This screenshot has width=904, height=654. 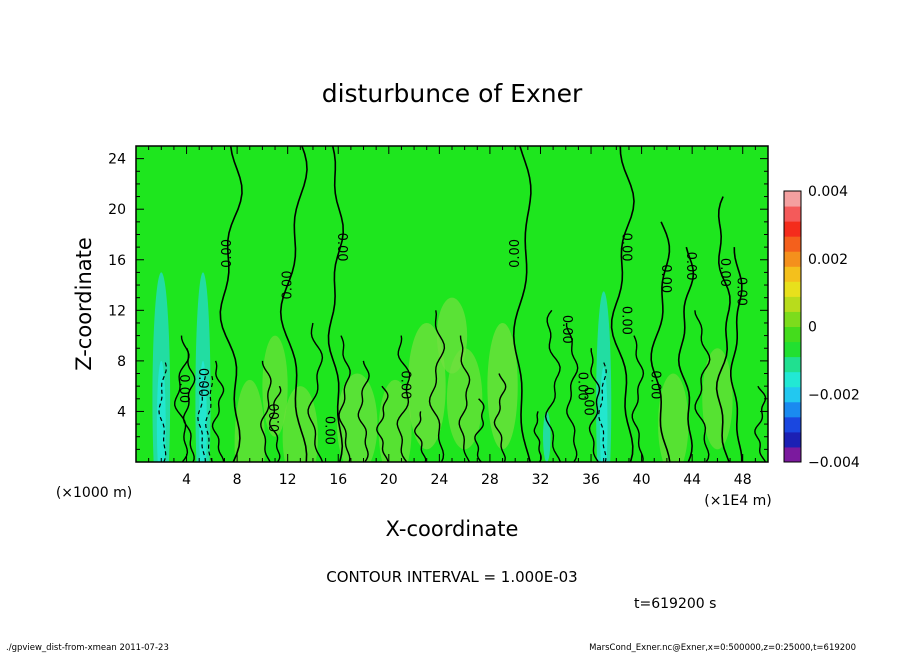 What do you see at coordinates (828, 260) in the screenshot?
I see `colorbar-tick-label: 0.002` at bounding box center [828, 260].